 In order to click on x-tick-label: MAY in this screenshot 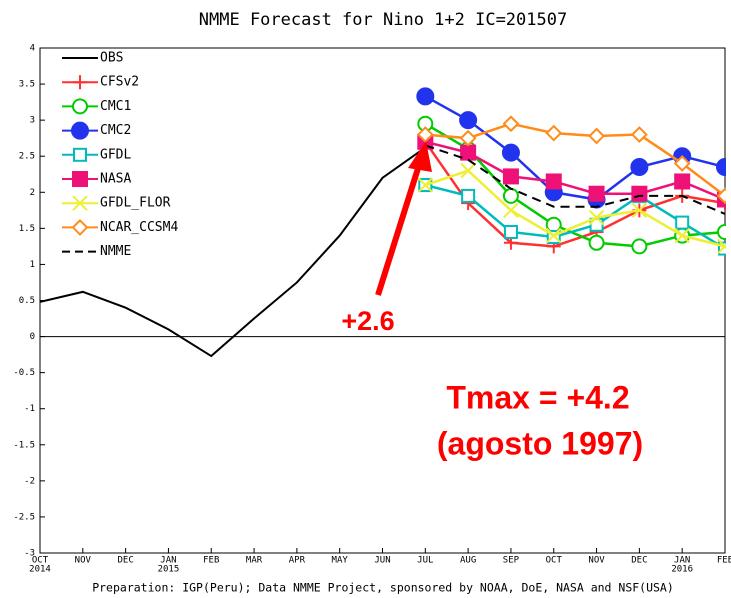, I will do `click(340, 561)`.